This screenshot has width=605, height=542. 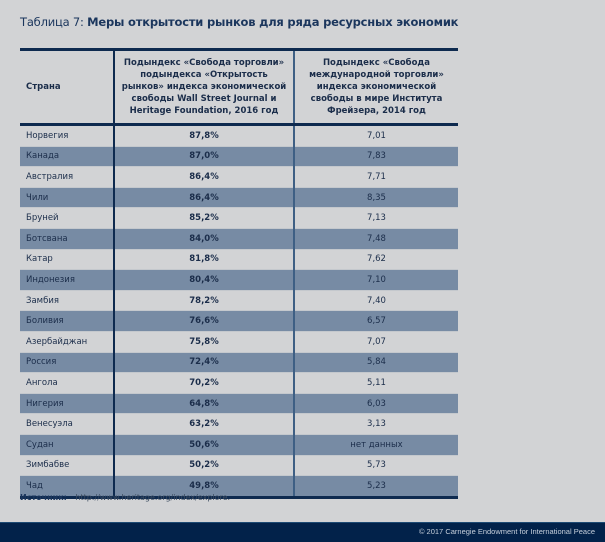 What do you see at coordinates (203, 260) in the screenshot?
I see `cell-heritage-value: 81,8%` at bounding box center [203, 260].